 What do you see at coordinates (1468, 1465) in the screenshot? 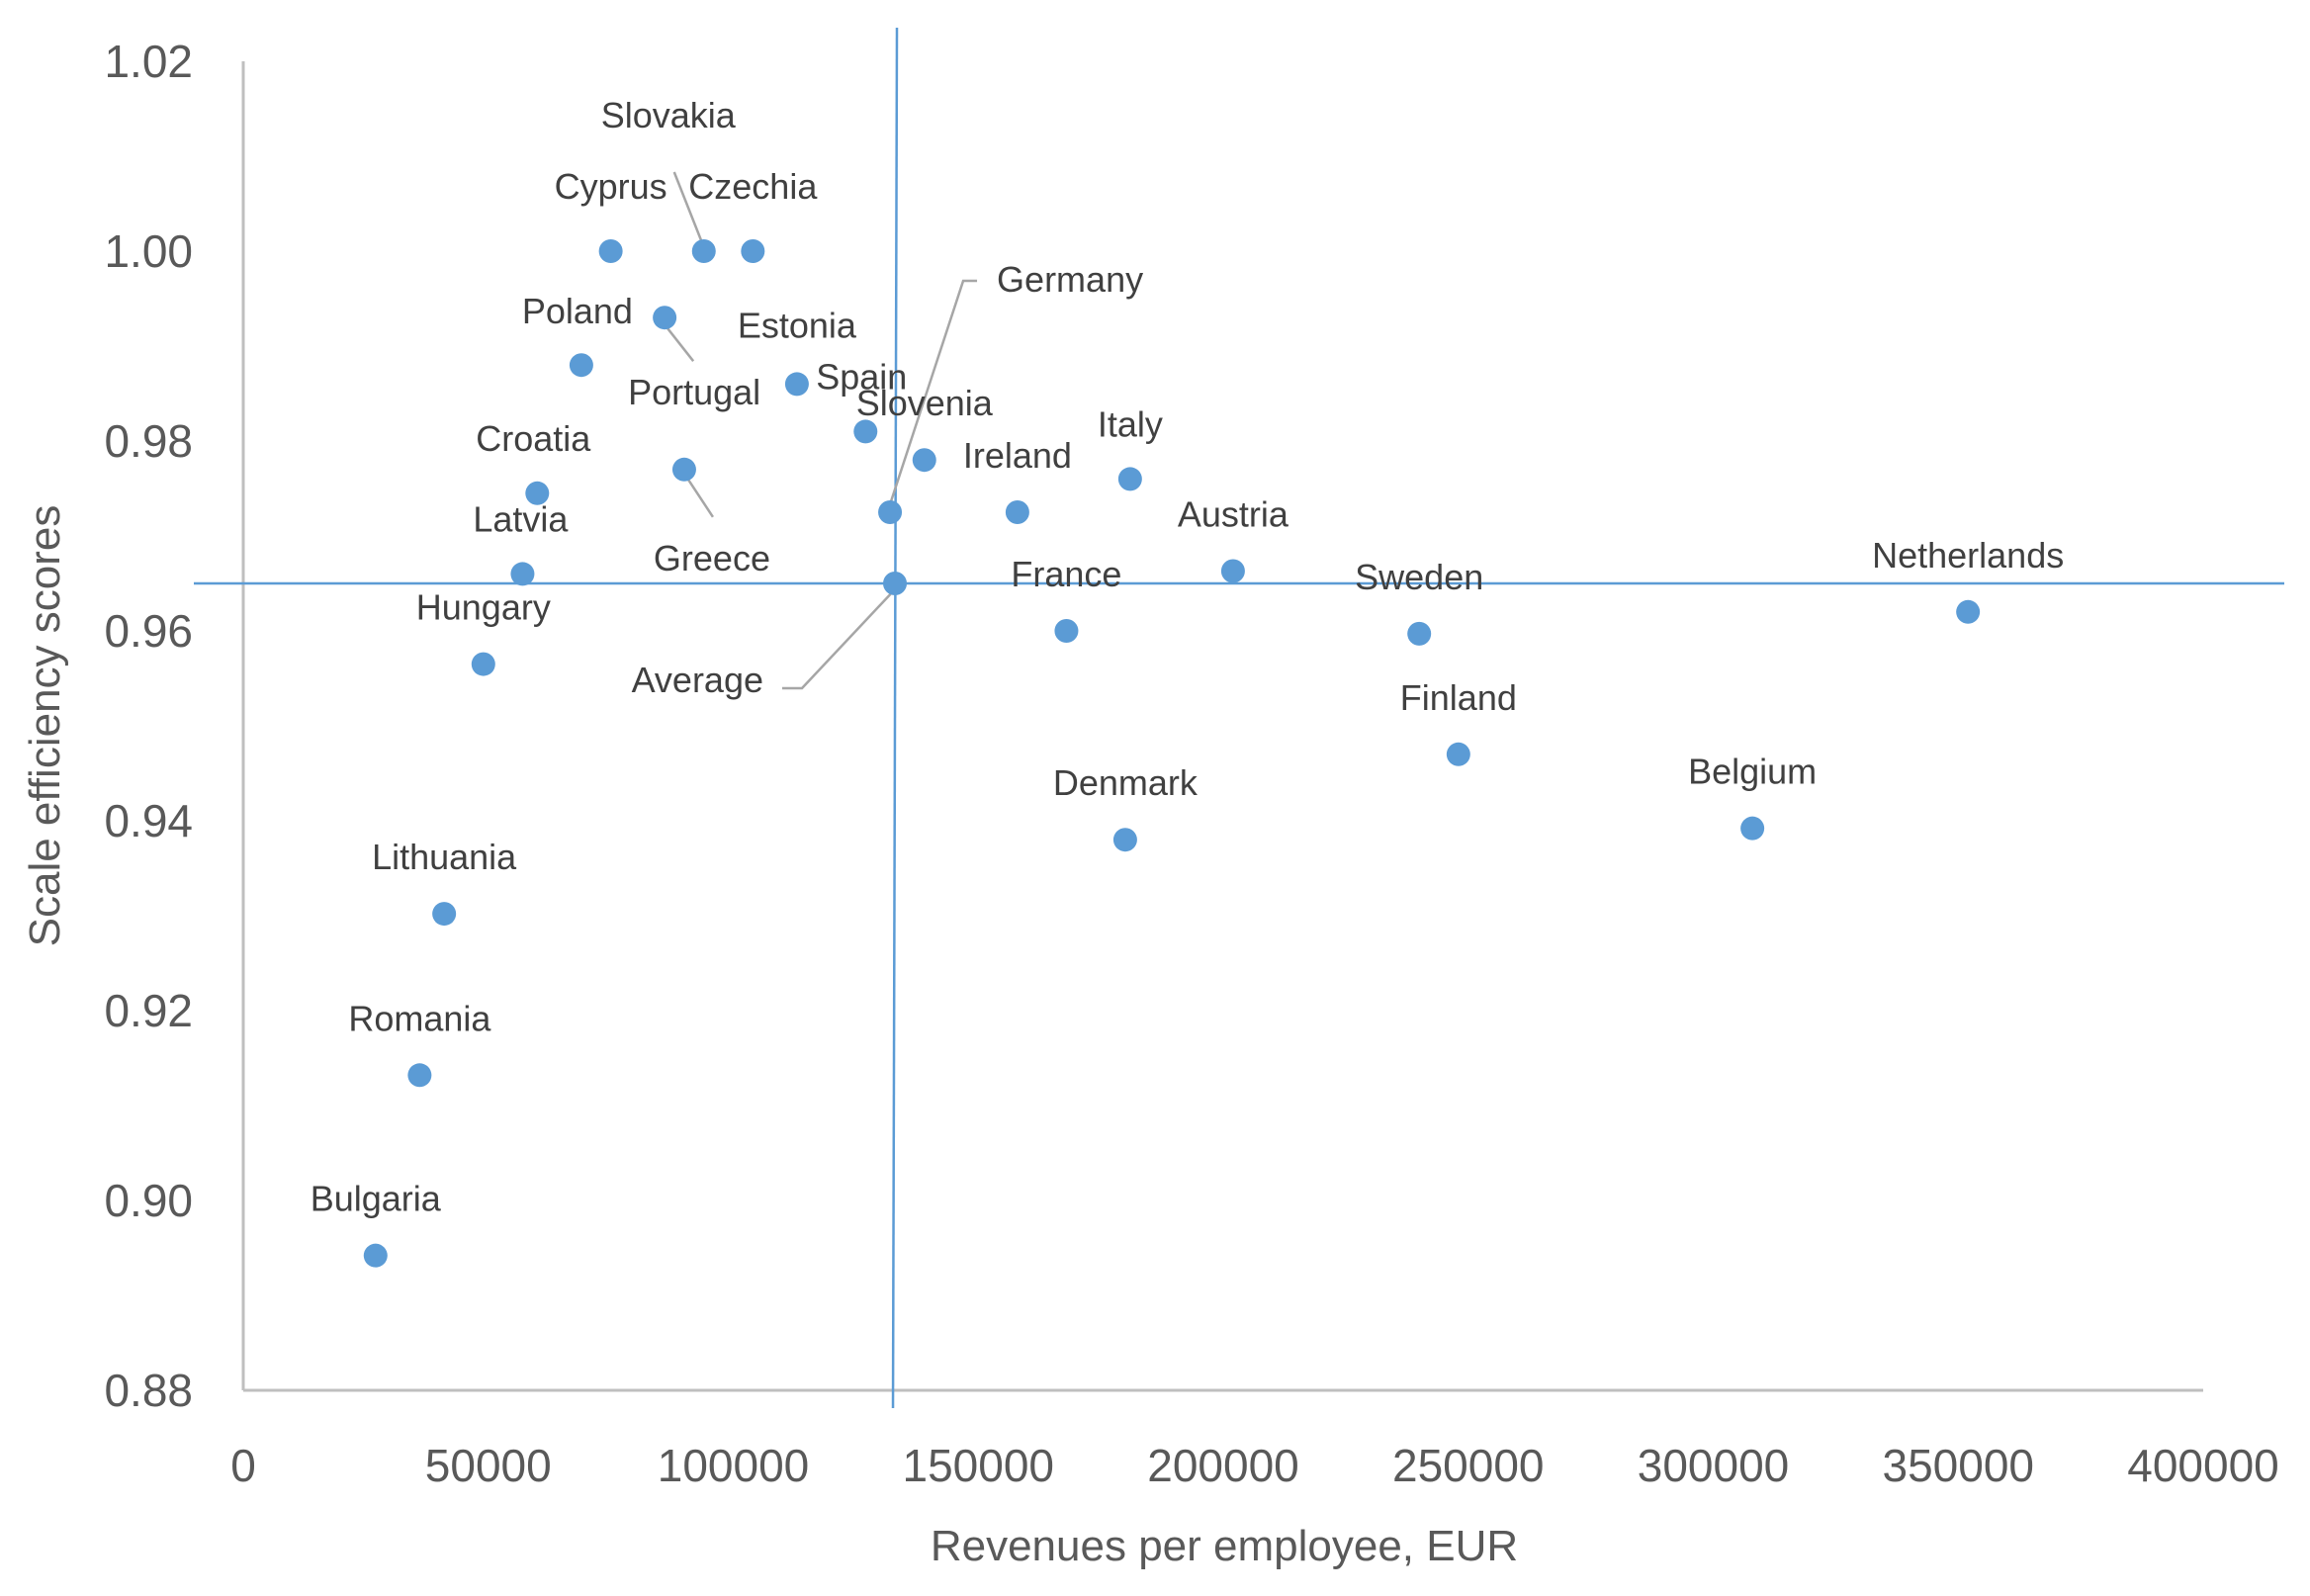
I see `x-tick-label: 250000` at bounding box center [1468, 1465].